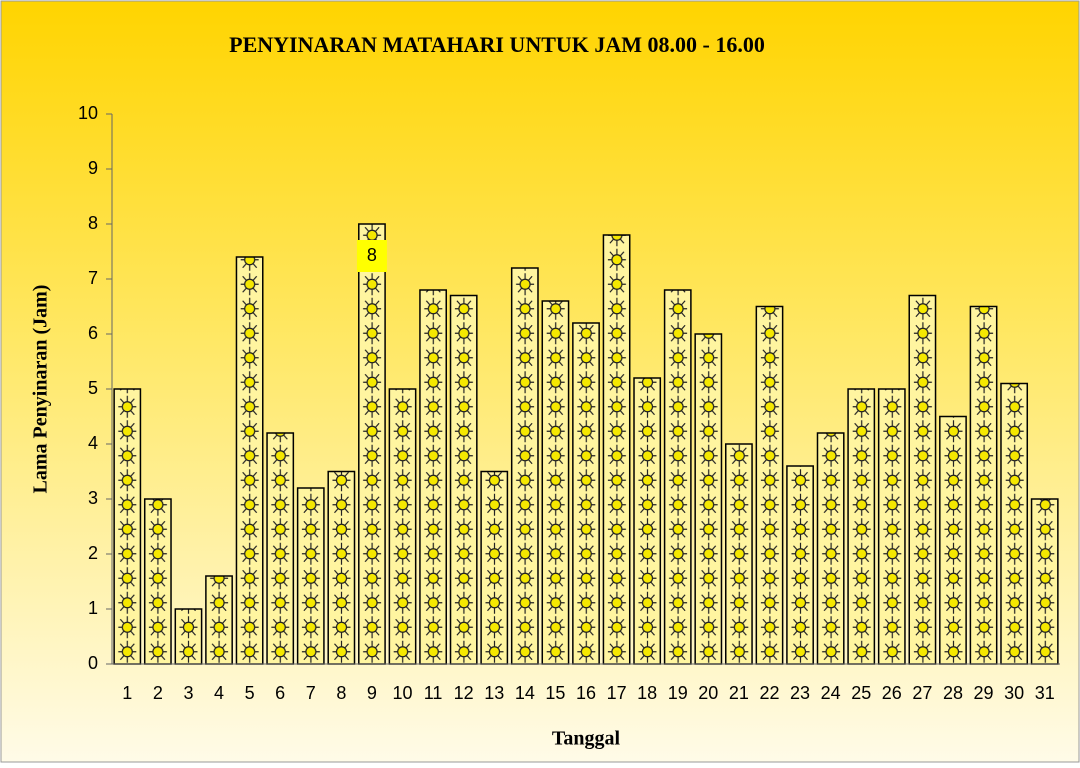  What do you see at coordinates (464, 693) in the screenshot?
I see `x-tick-label: 12` at bounding box center [464, 693].